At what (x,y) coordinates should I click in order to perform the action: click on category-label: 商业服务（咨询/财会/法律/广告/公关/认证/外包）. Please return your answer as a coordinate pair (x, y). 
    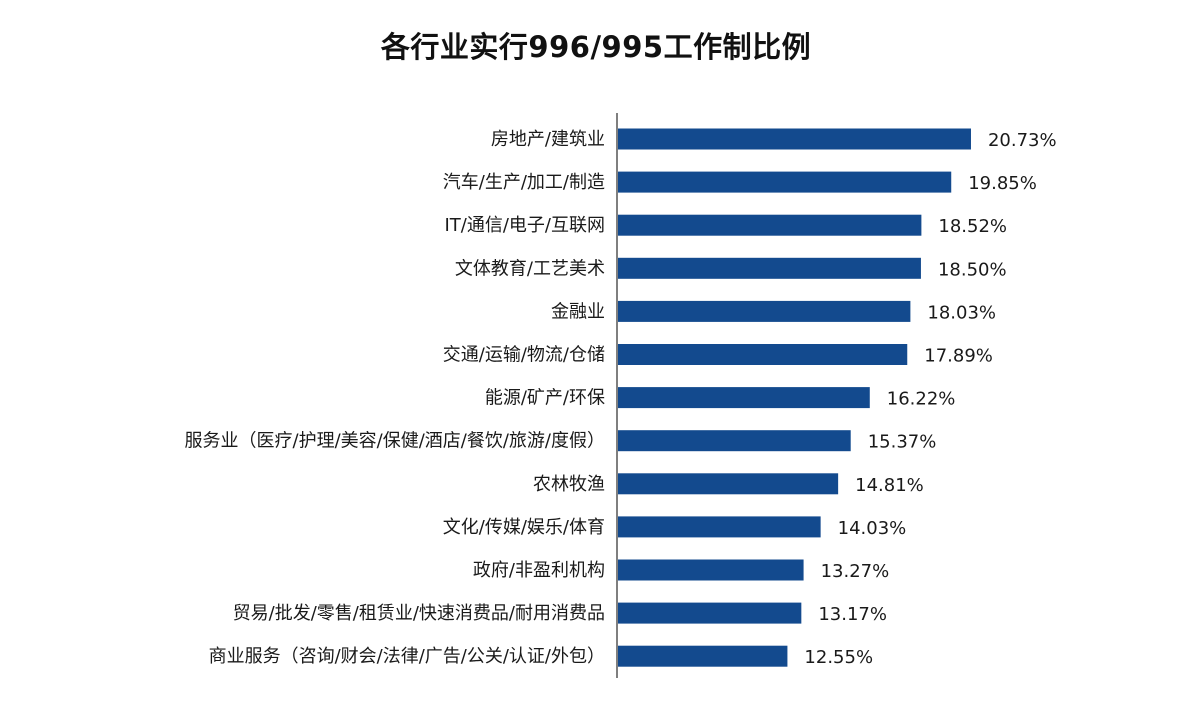
    Looking at the image, I should click on (407, 656).